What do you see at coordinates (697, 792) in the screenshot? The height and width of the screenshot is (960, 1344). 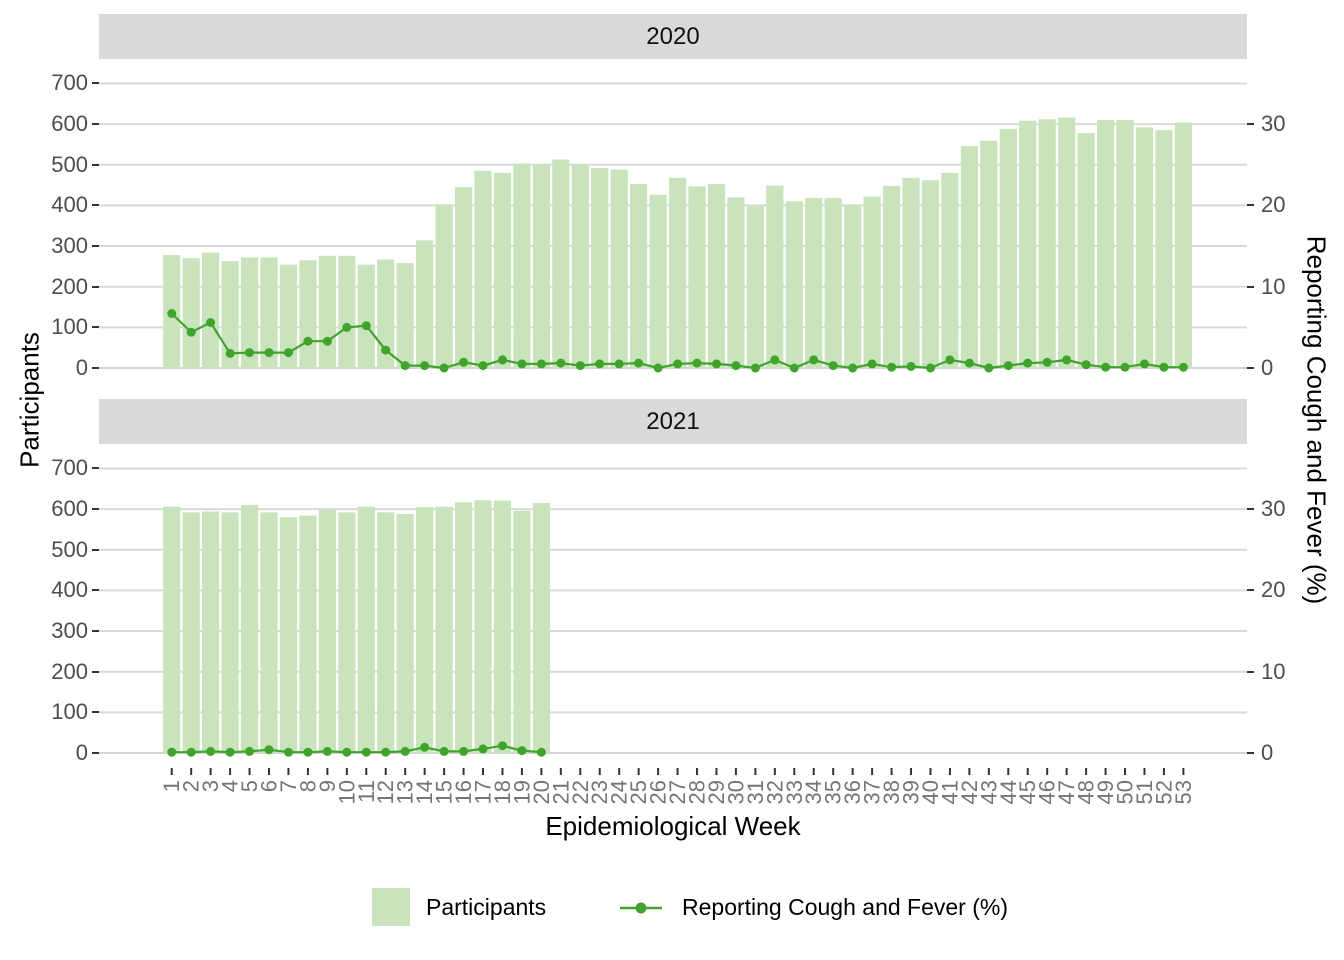 I see `x-tick-label-week-28: 28` at bounding box center [697, 792].